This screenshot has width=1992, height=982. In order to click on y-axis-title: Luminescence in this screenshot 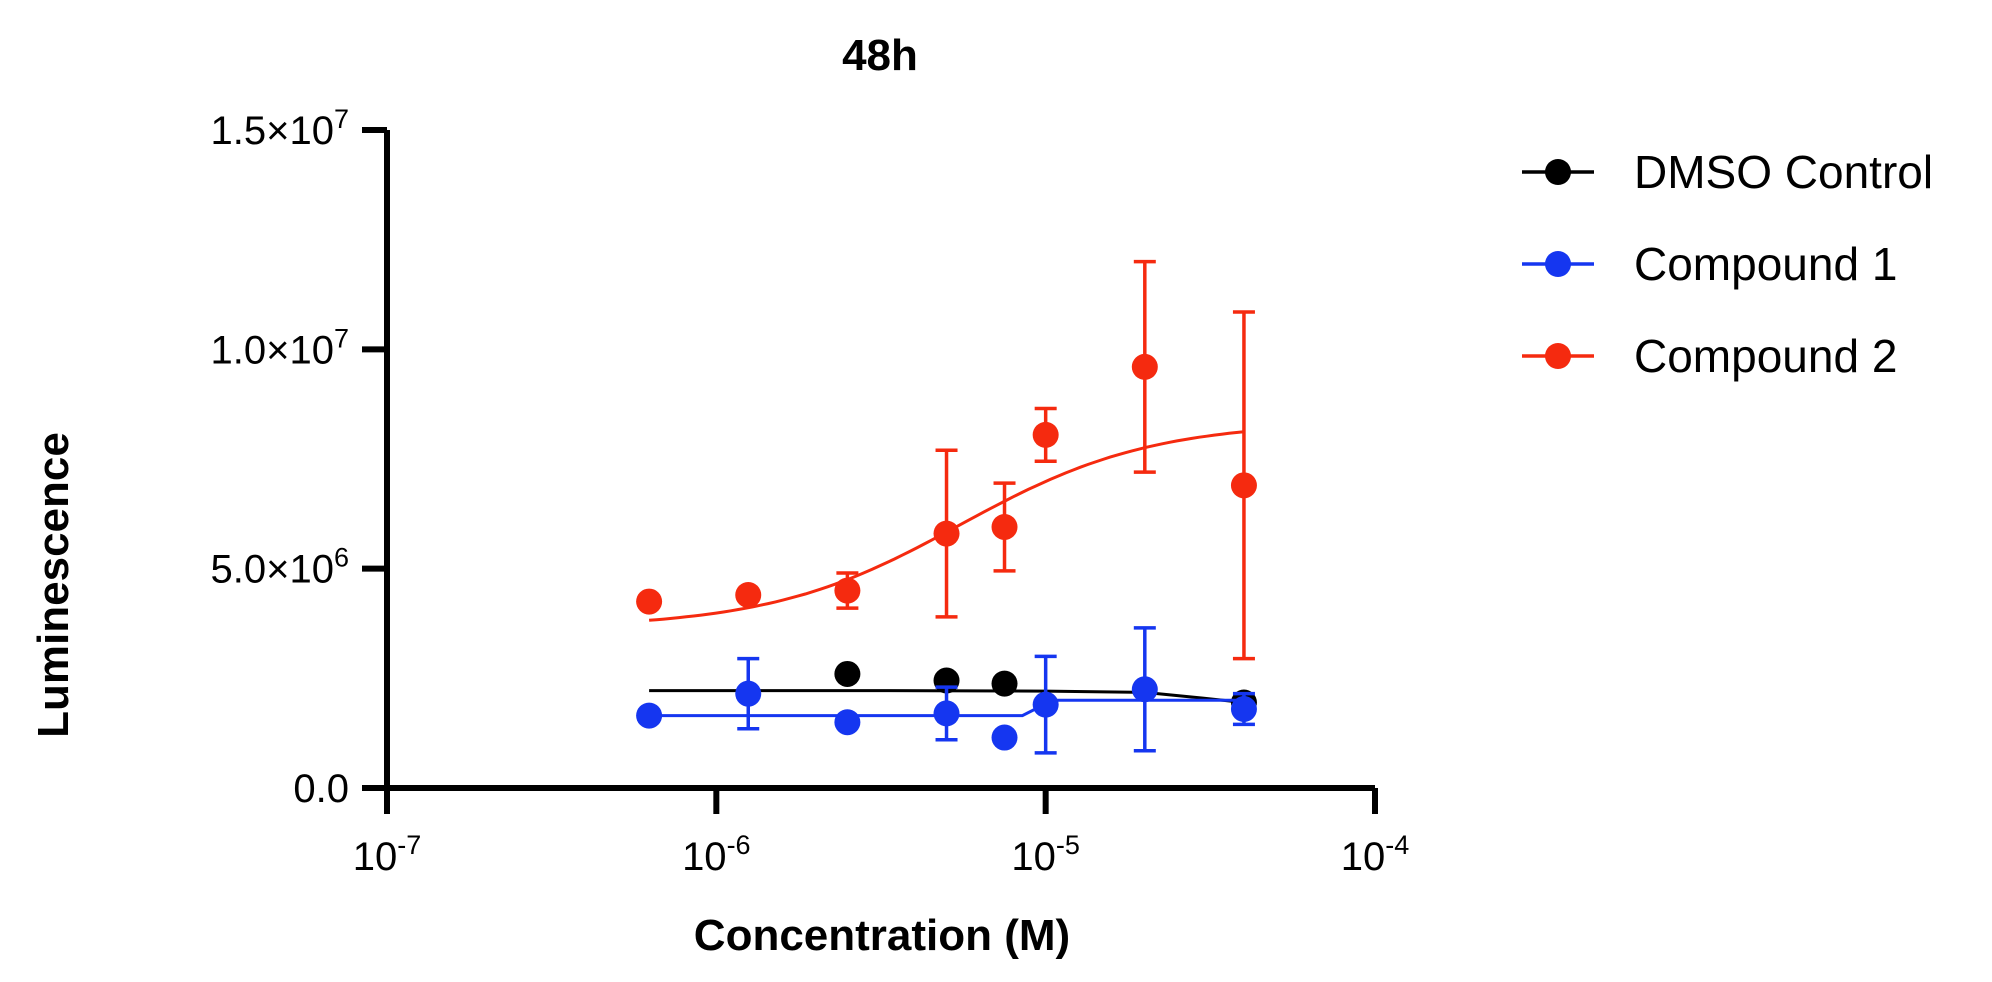, I will do `click(53, 585)`.